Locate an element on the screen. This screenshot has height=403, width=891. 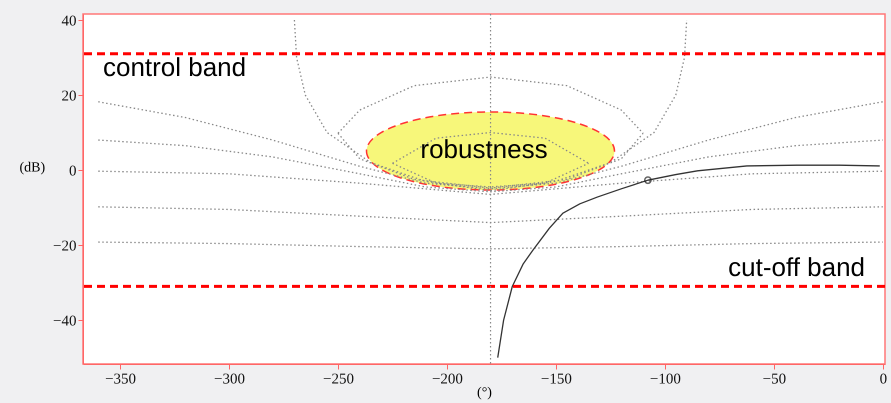
x-tick-label: −150 is located at coordinates (556, 380).